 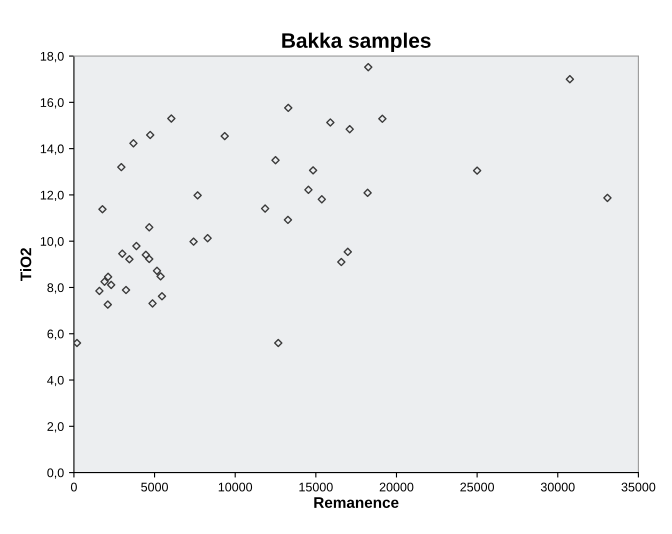 I want to click on x-axis-title: Remanence, so click(x=356, y=502).